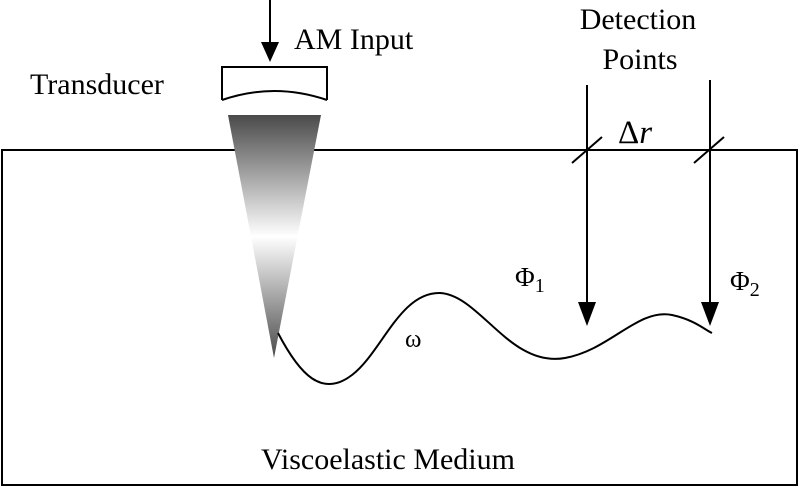 This screenshot has height=488, width=800. I want to click on detection-points-label-line1: Detection, so click(638, 19).